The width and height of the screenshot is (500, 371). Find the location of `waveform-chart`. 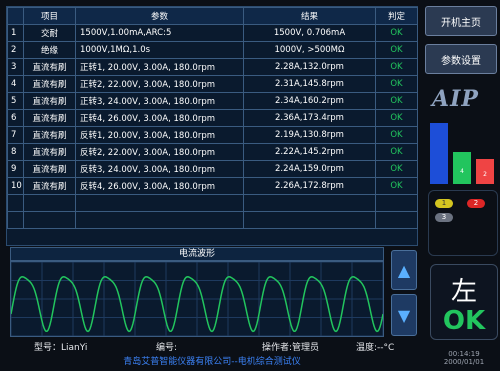

waveform-chart is located at coordinates (197, 299).